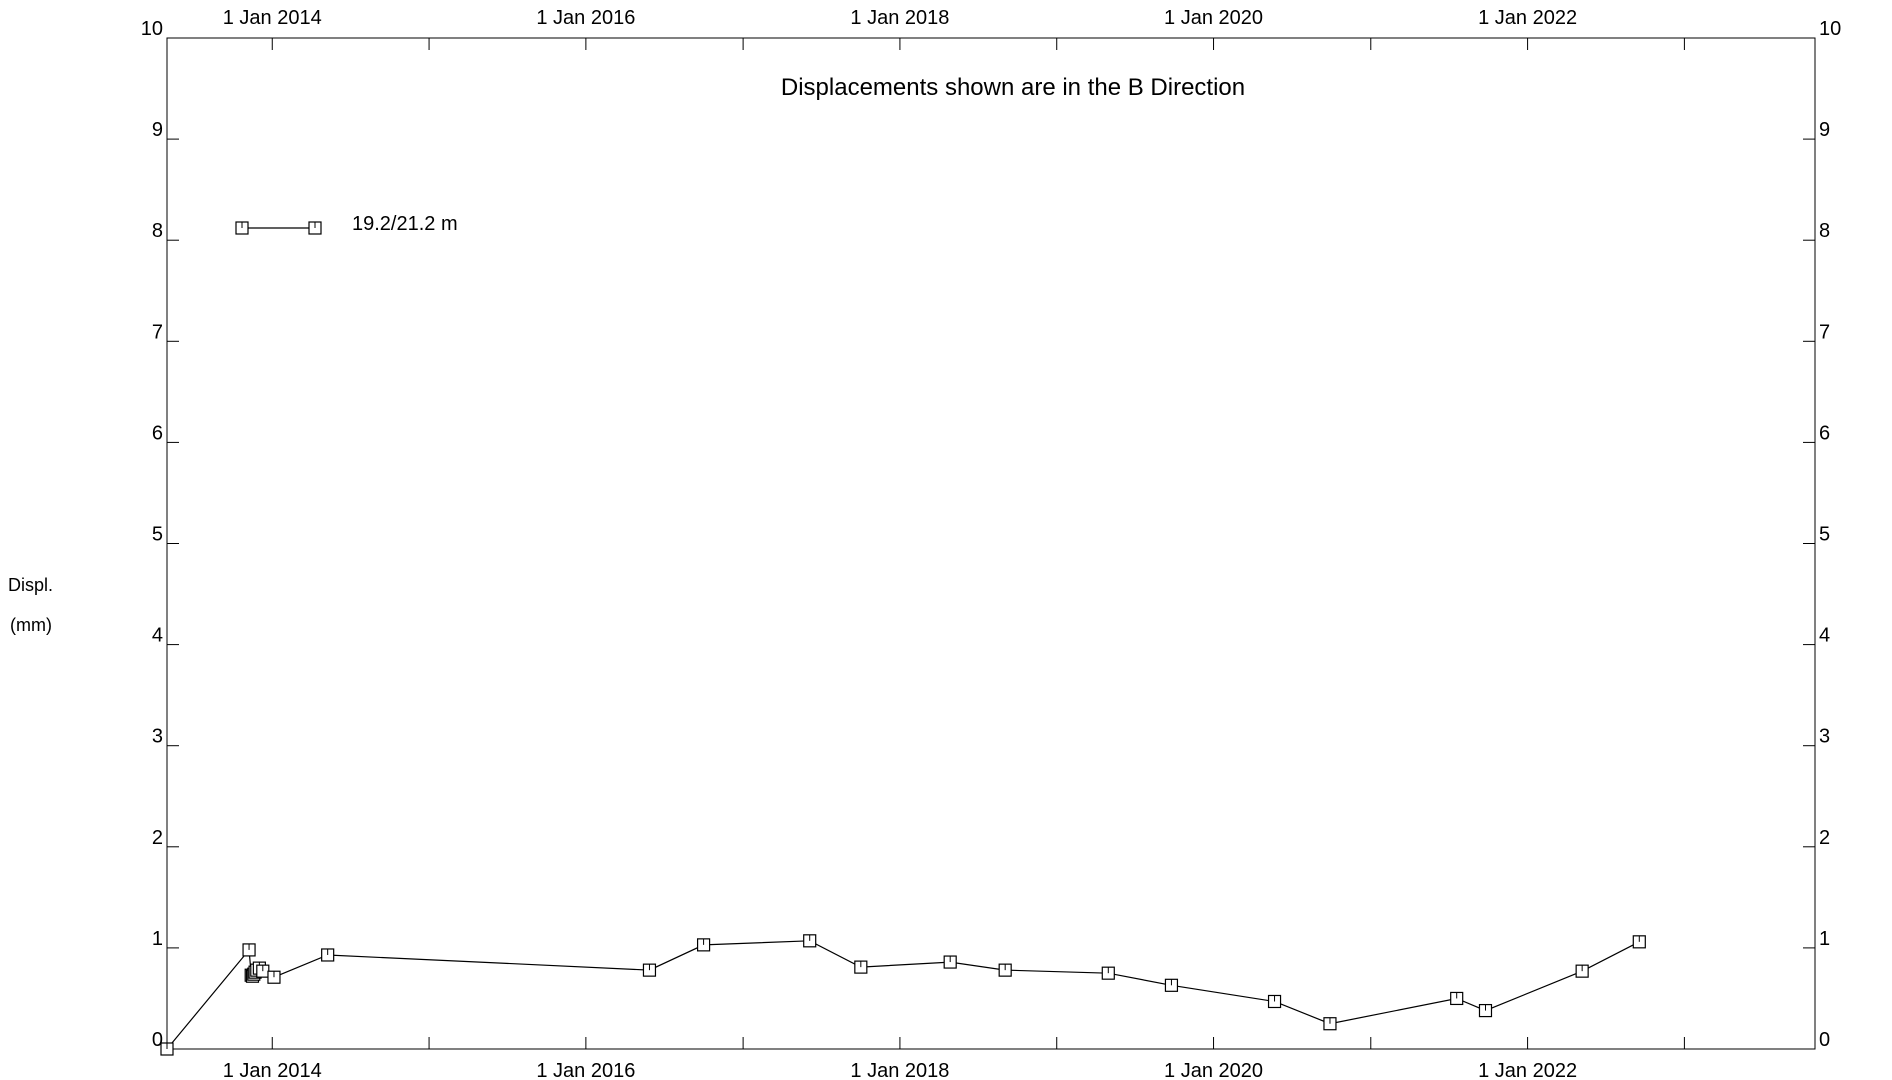 This screenshot has width=1892, height=1080. What do you see at coordinates (1213, 18) in the screenshot?
I see `x-tick-label-top: 1 Jan 2020` at bounding box center [1213, 18].